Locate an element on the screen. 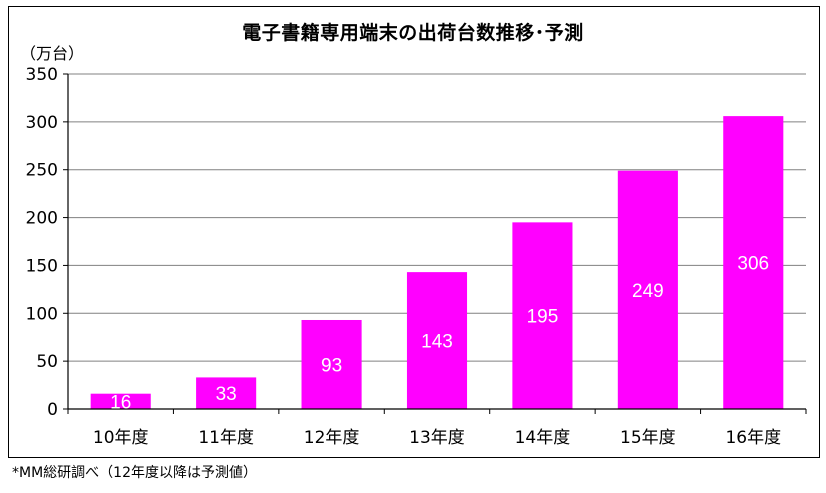 The width and height of the screenshot is (826, 493). x-tick-labels: 10年度 11年度 12年度 13年度 14年度 15年度 16年度 is located at coordinates (437, 438).